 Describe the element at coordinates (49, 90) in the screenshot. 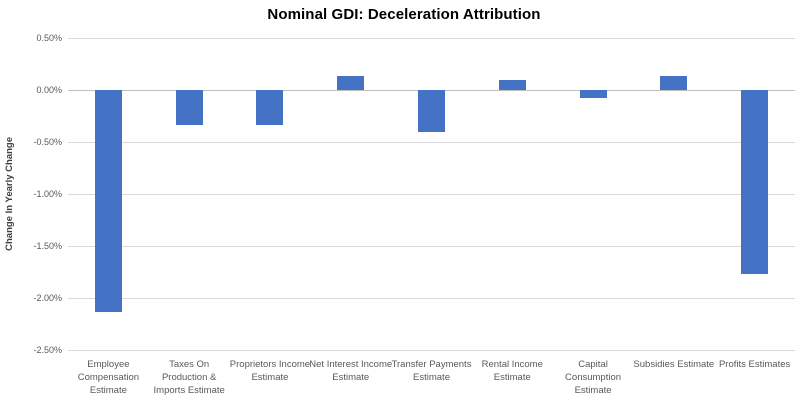

I see `y-tick-label: 0.00%` at that location.